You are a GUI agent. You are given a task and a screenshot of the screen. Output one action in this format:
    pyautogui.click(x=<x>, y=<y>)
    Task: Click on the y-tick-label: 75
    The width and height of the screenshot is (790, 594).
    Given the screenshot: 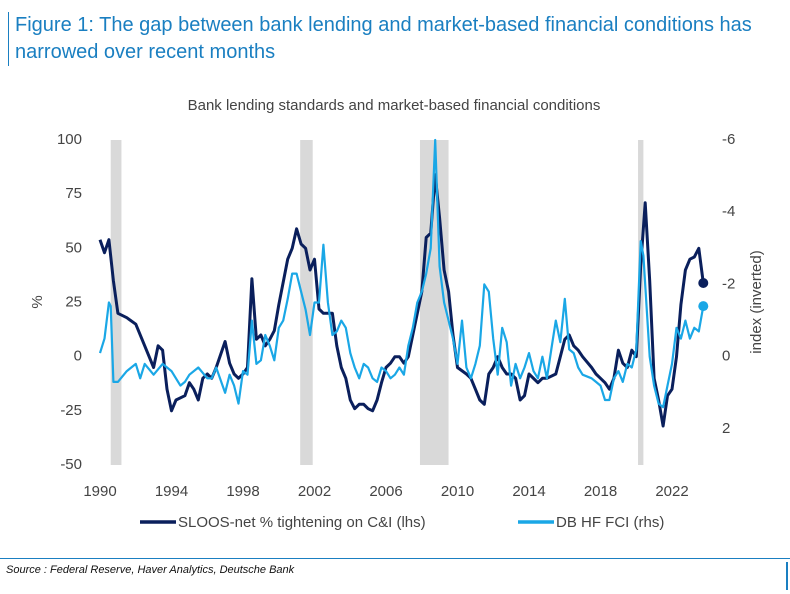 What is the action you would take?
    pyautogui.click(x=73, y=193)
    